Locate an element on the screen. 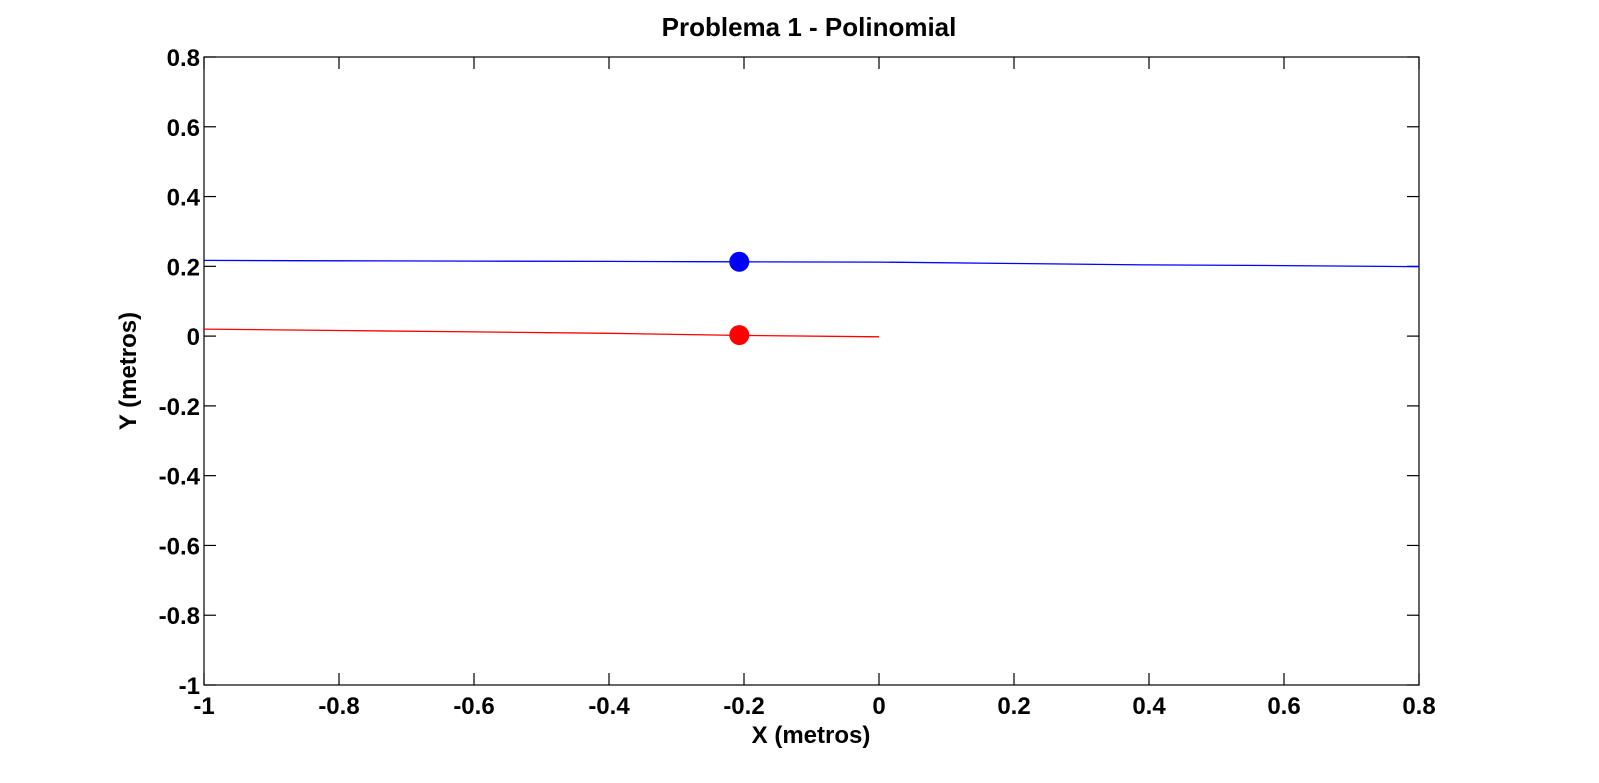 The width and height of the screenshot is (1599, 783). x-tick-label: -0.2 is located at coordinates (743, 706).